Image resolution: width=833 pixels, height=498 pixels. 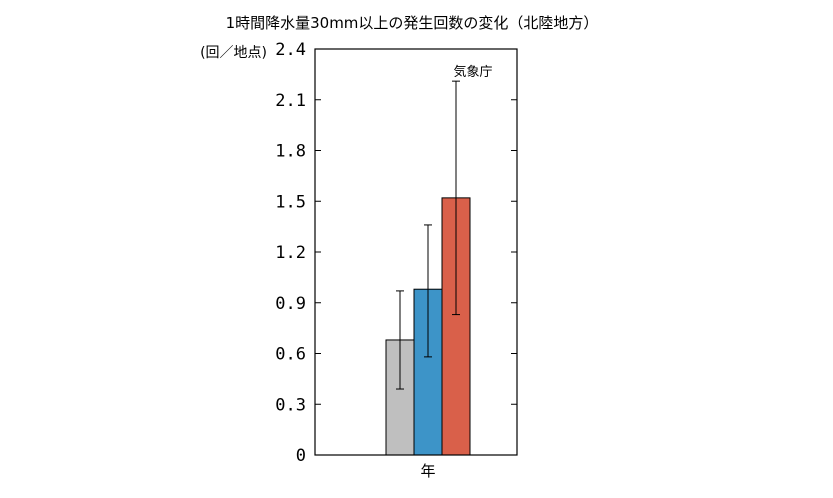 What do you see at coordinates (233, 53) in the screenshot?
I see `y-axis-unit-label: (回／地点)` at bounding box center [233, 53].